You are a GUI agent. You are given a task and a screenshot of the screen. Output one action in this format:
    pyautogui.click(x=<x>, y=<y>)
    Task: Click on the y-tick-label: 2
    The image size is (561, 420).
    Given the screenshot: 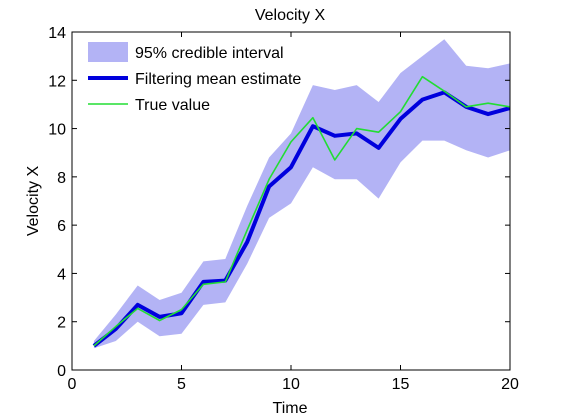 What is the action you would take?
    pyautogui.click(x=61, y=323)
    